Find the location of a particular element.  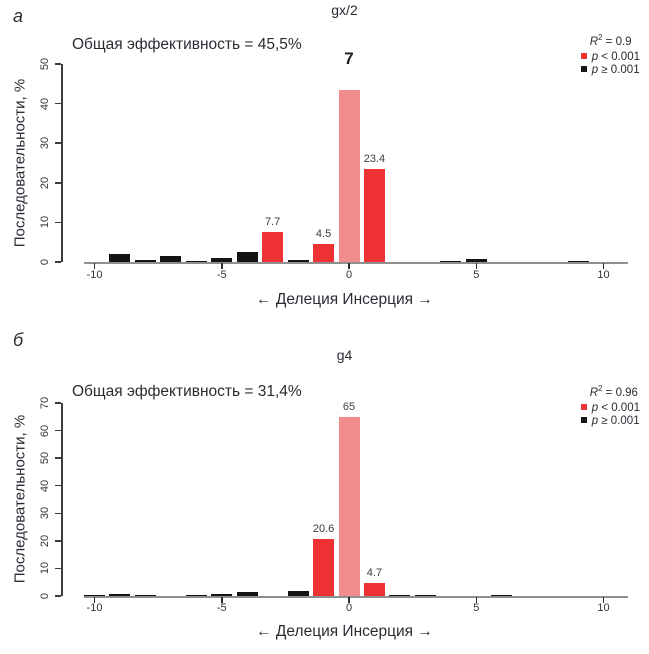

legend: R2 = 0.96 p < 0.001 p ≥ 0.001 is located at coordinates (610, 406).